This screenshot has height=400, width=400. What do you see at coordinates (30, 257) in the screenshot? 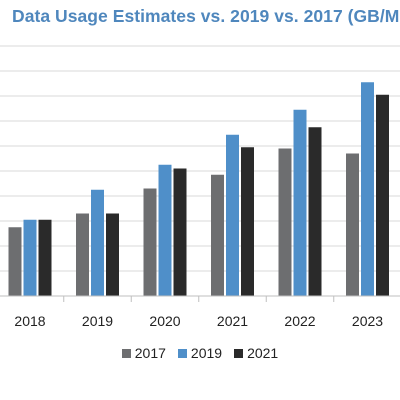
I see `bar-2019-2018` at bounding box center [30, 257].